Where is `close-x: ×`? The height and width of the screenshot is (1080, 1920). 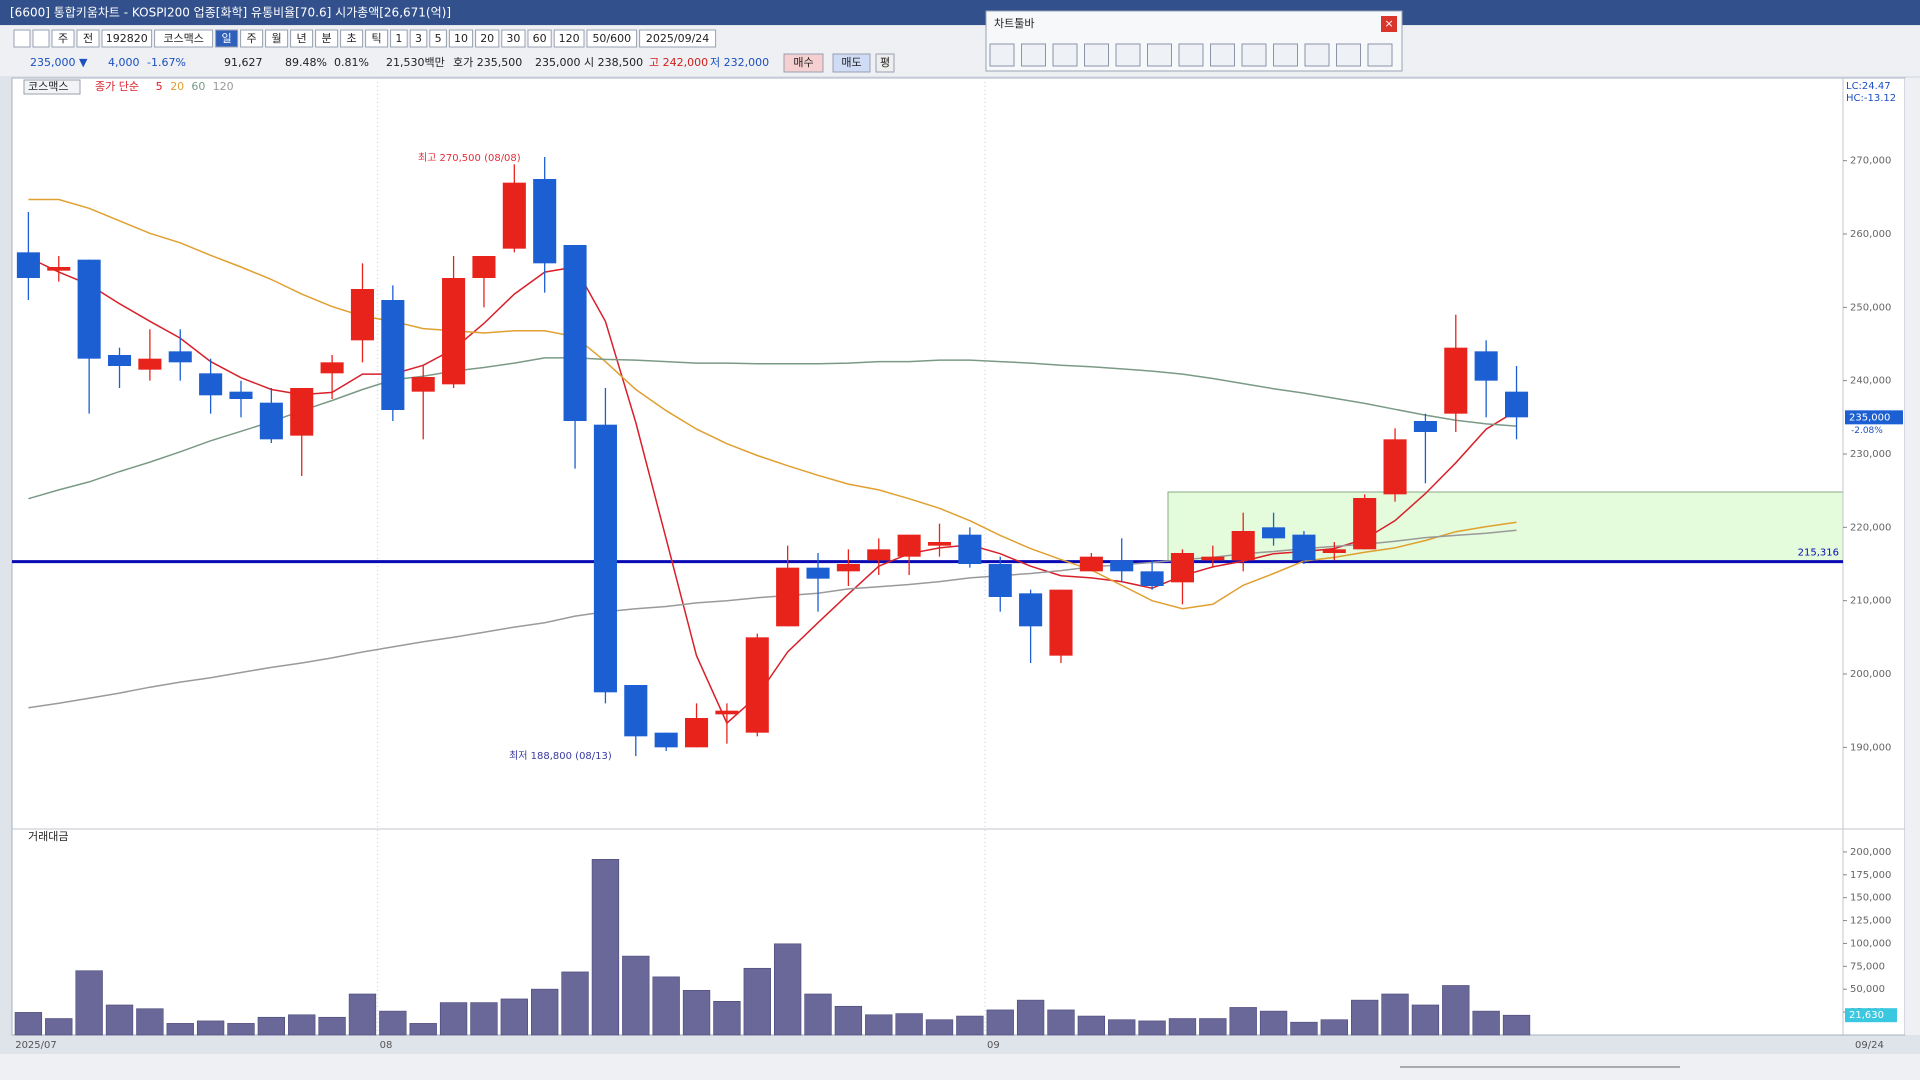 close-x: × is located at coordinates (1388, 23).